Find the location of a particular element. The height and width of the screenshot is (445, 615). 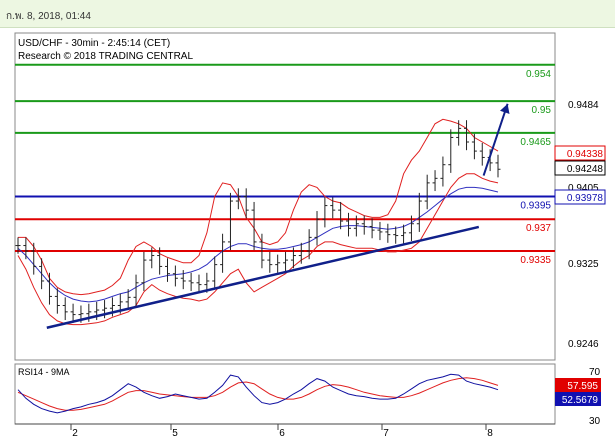

time-tick-label: 6 is located at coordinates (282, 433).